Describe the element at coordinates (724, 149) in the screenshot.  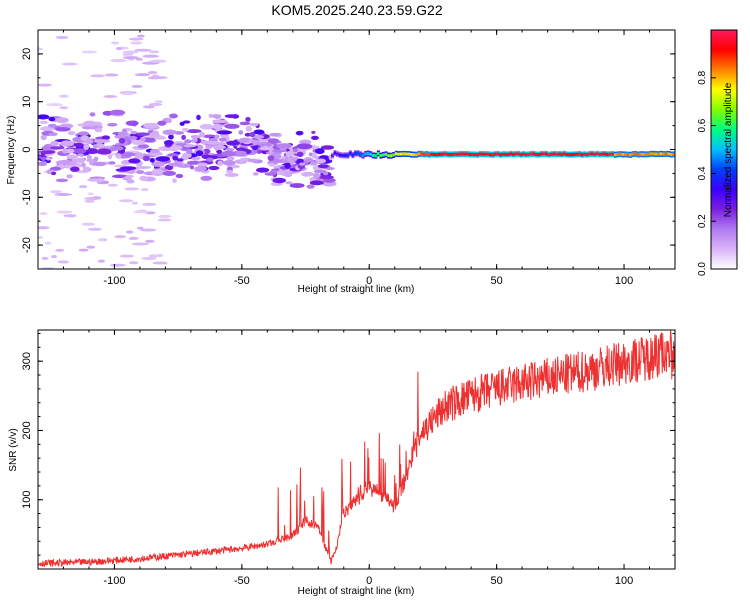
I see `colorbar-gradient` at that location.